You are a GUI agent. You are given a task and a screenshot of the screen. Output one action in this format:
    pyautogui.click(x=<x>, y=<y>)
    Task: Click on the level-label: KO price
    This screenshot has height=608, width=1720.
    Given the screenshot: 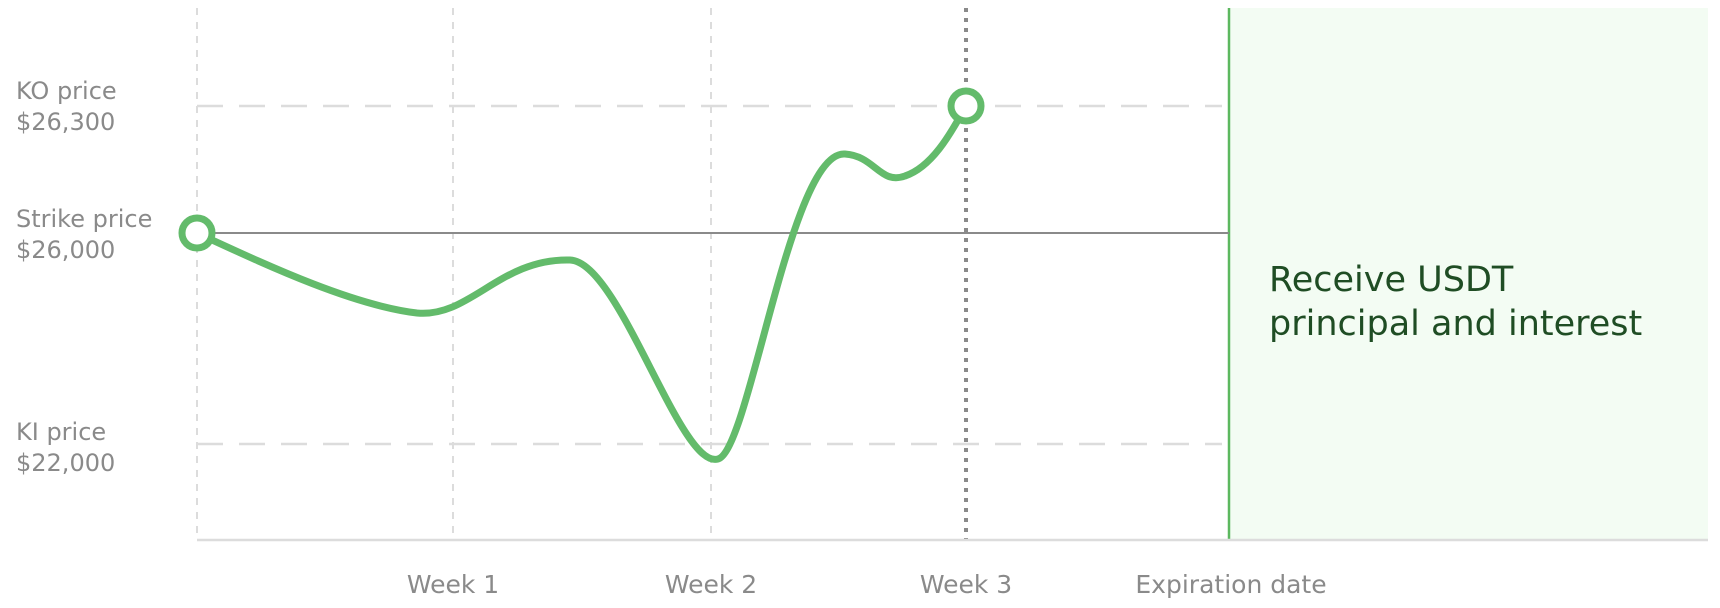 What is the action you would take?
    pyautogui.click(x=66, y=91)
    